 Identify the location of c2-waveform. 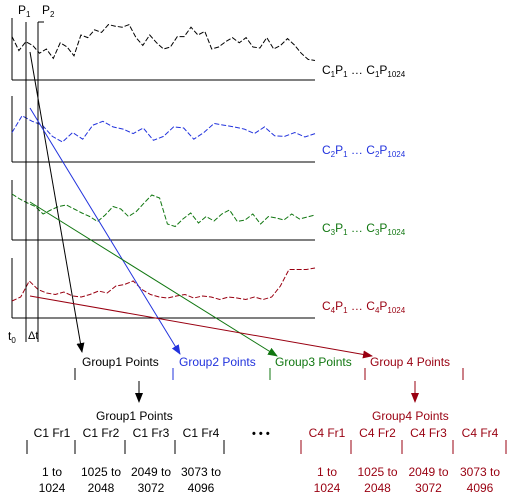
(163, 129).